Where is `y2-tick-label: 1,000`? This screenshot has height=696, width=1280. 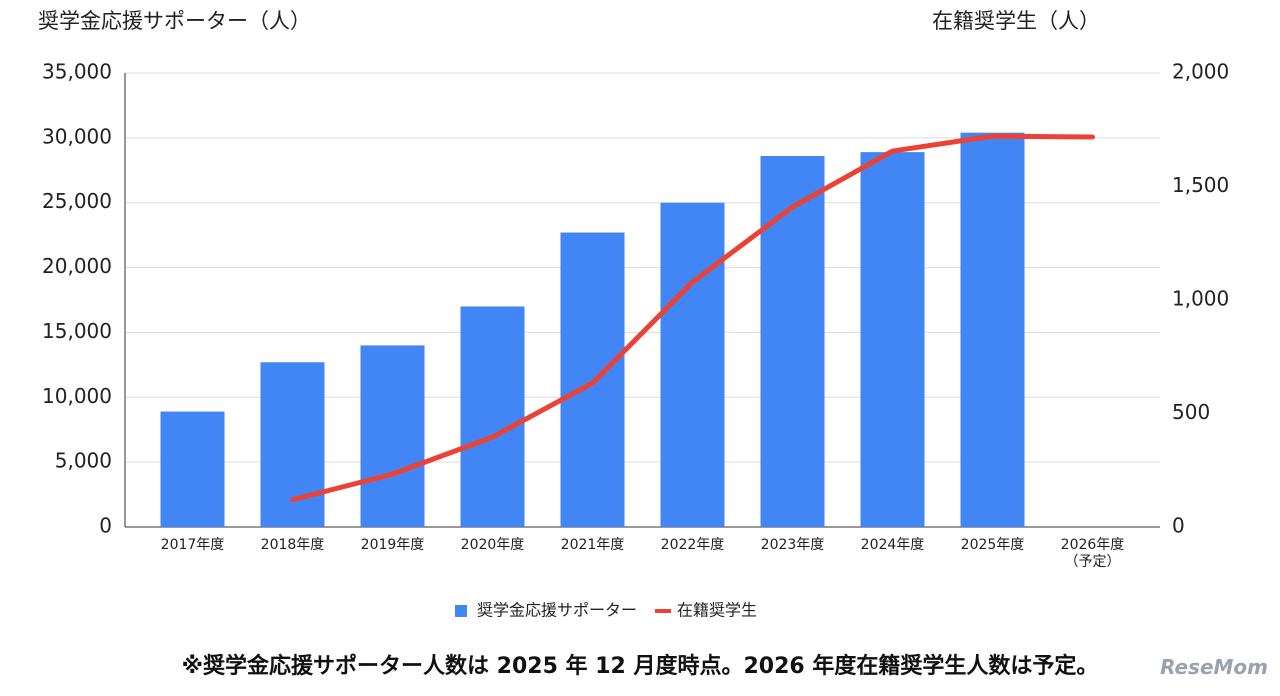 y2-tick-label: 1,000 is located at coordinates (1200, 299).